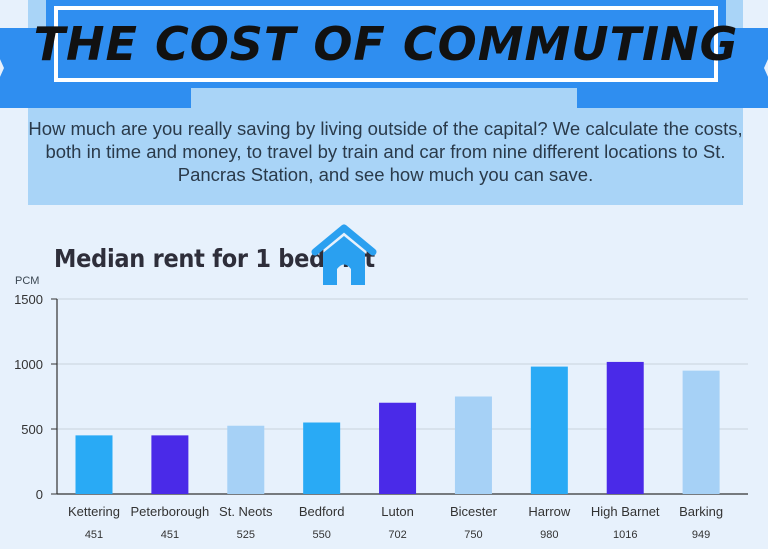  Describe the element at coordinates (649, 98) in the screenshot. I see `ribbon-fold-right` at that location.